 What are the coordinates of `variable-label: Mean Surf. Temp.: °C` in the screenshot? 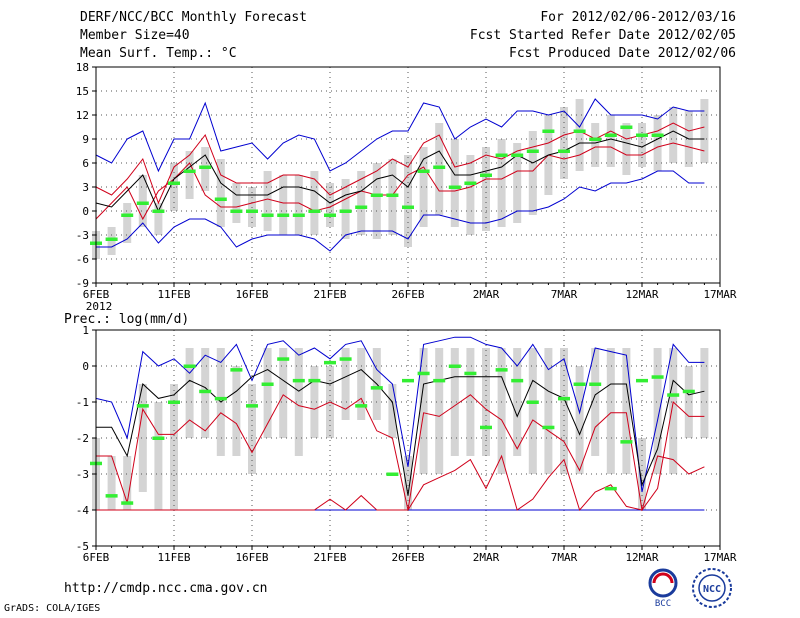 It's located at (158, 53).